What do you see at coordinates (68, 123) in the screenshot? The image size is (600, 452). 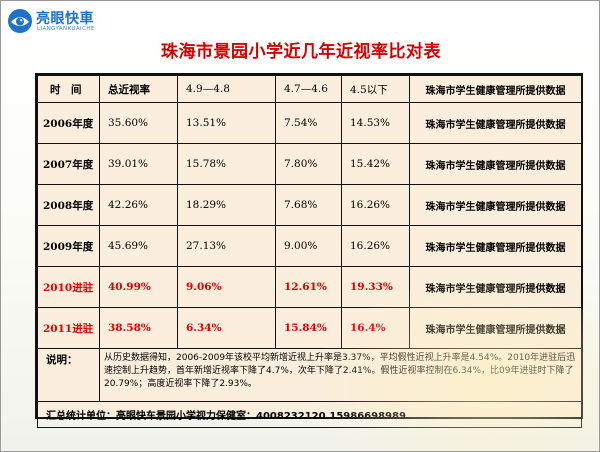 I see `row-year: 2006年度` at bounding box center [68, 123].